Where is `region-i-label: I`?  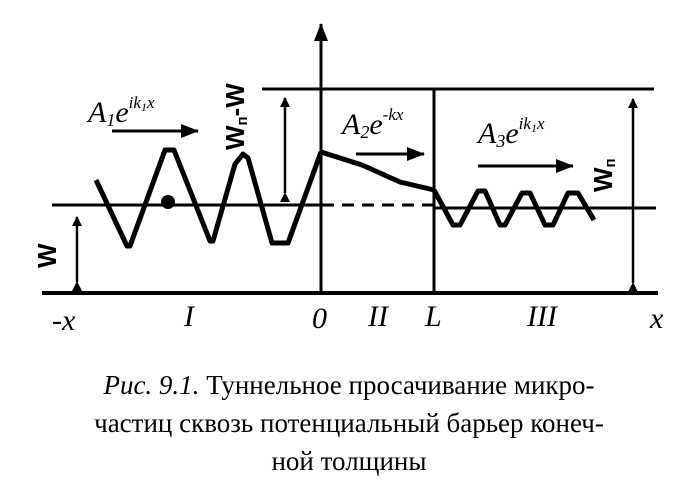
region-i-label: I is located at coordinates (189, 316).